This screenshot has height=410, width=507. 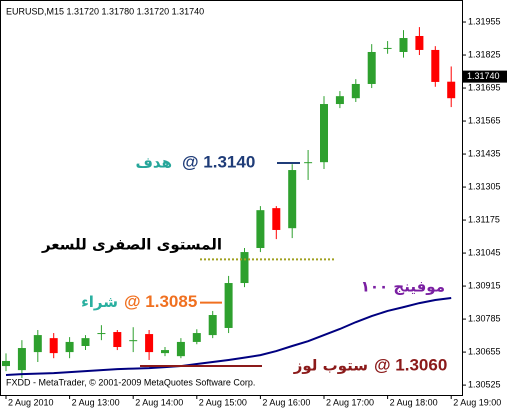 What do you see at coordinates (484, 120) in the screenshot?
I see `y-tick-label: 1.31565` at bounding box center [484, 120].